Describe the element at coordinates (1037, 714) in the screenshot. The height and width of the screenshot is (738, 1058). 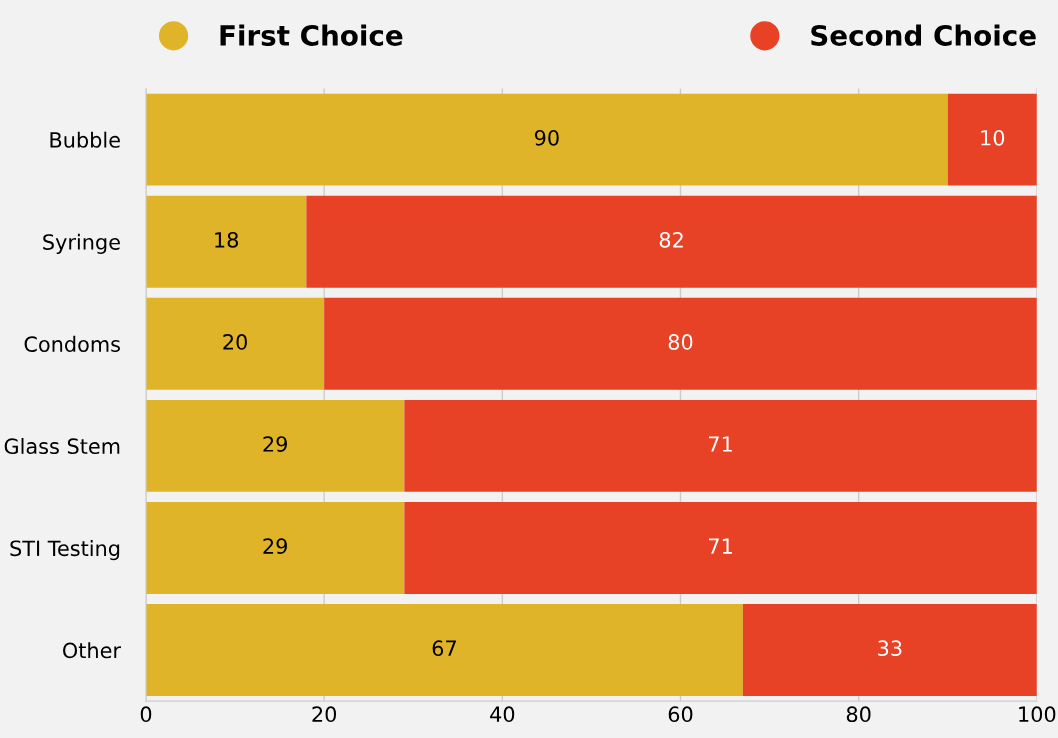
I see `x-tick-label: 100` at that location.